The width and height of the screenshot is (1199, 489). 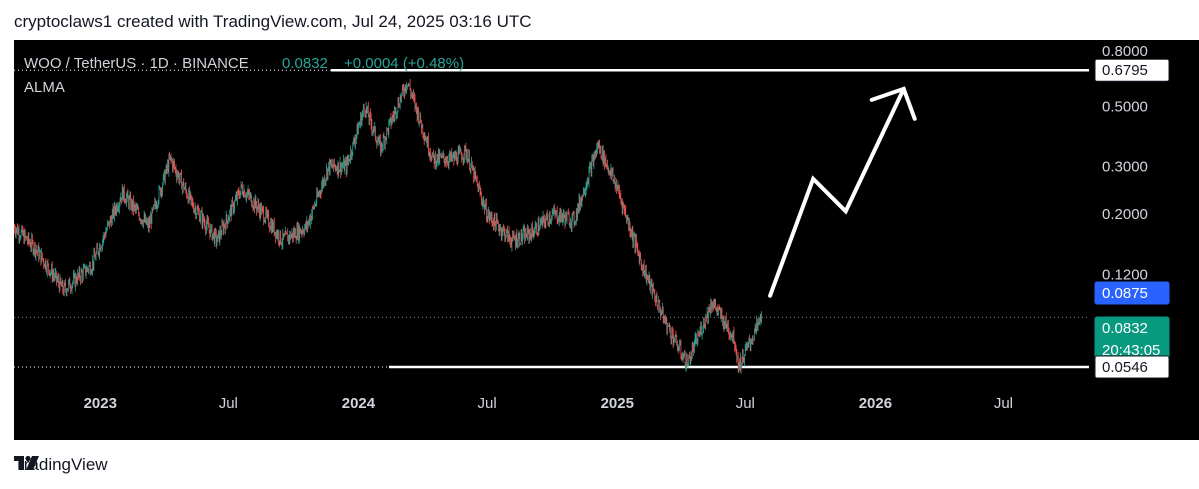 I want to click on y-tick-label: 0.8000, so click(x=1125, y=51).